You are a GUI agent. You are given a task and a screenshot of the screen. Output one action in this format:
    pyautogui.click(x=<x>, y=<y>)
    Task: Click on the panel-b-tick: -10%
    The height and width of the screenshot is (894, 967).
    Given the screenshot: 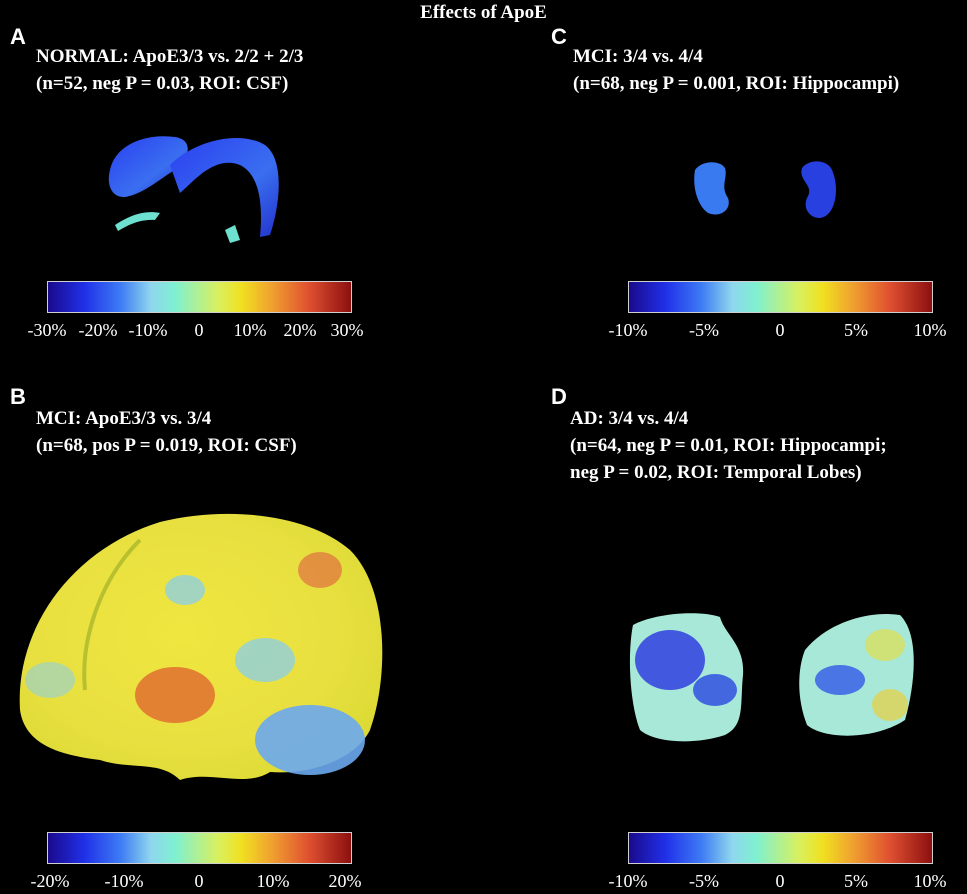 What is the action you would take?
    pyautogui.click(x=124, y=881)
    